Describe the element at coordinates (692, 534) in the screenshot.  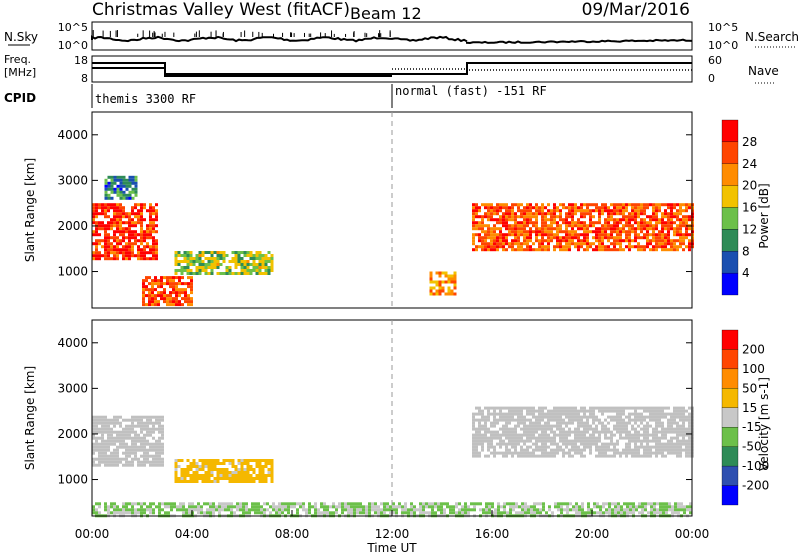
I see `x-tick-label: 00:00` at that location.